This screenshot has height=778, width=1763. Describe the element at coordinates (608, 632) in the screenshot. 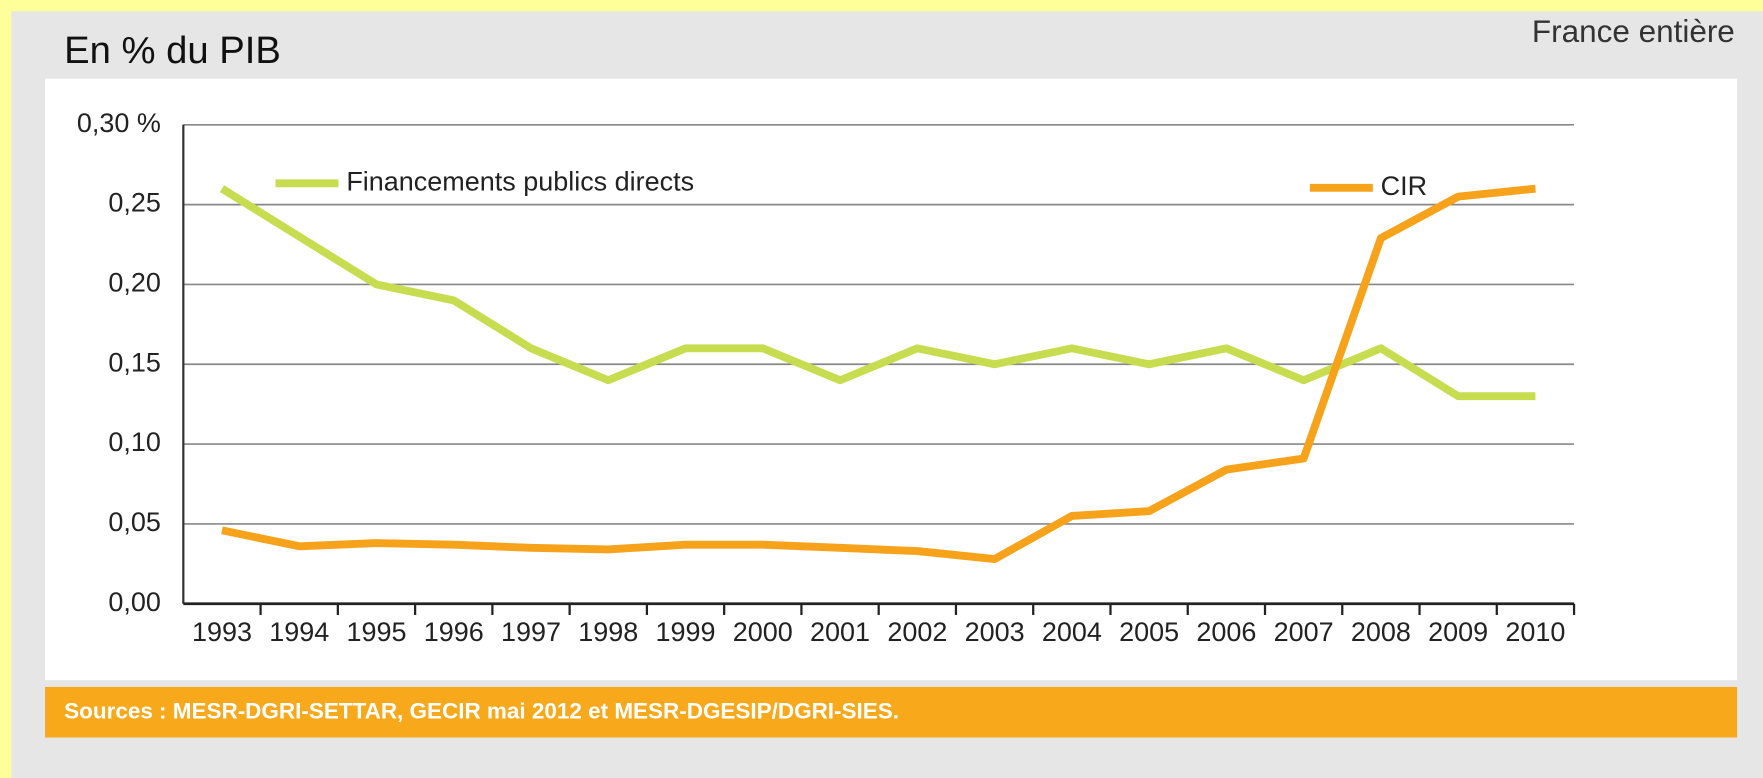

I see `x-tick-label: 1998` at that location.